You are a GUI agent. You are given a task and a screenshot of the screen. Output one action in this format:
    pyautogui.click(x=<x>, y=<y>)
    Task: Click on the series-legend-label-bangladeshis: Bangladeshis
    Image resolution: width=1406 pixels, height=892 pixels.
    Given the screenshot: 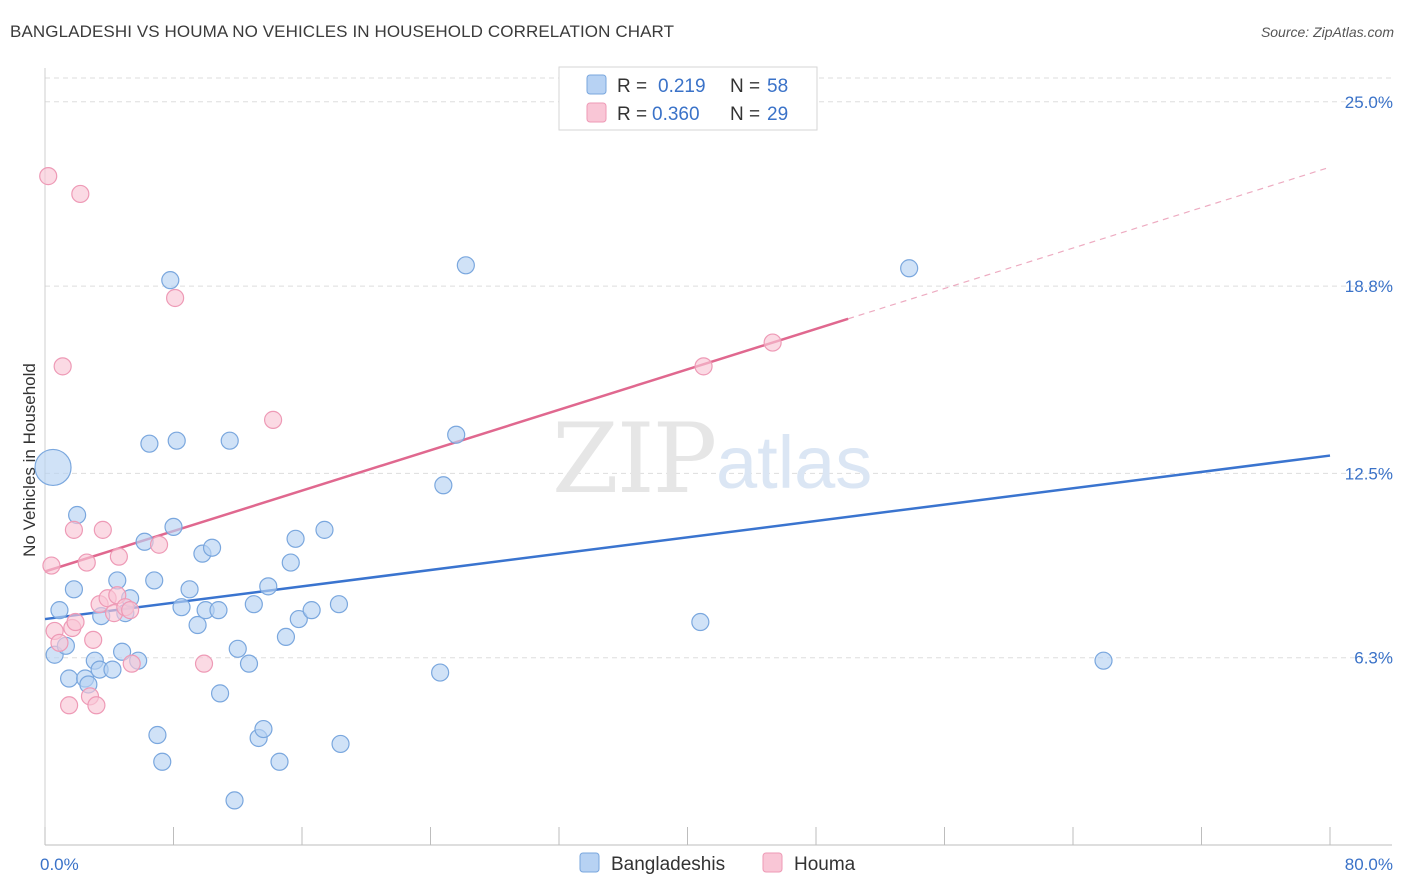 What is the action you would take?
    pyautogui.click(x=668, y=864)
    